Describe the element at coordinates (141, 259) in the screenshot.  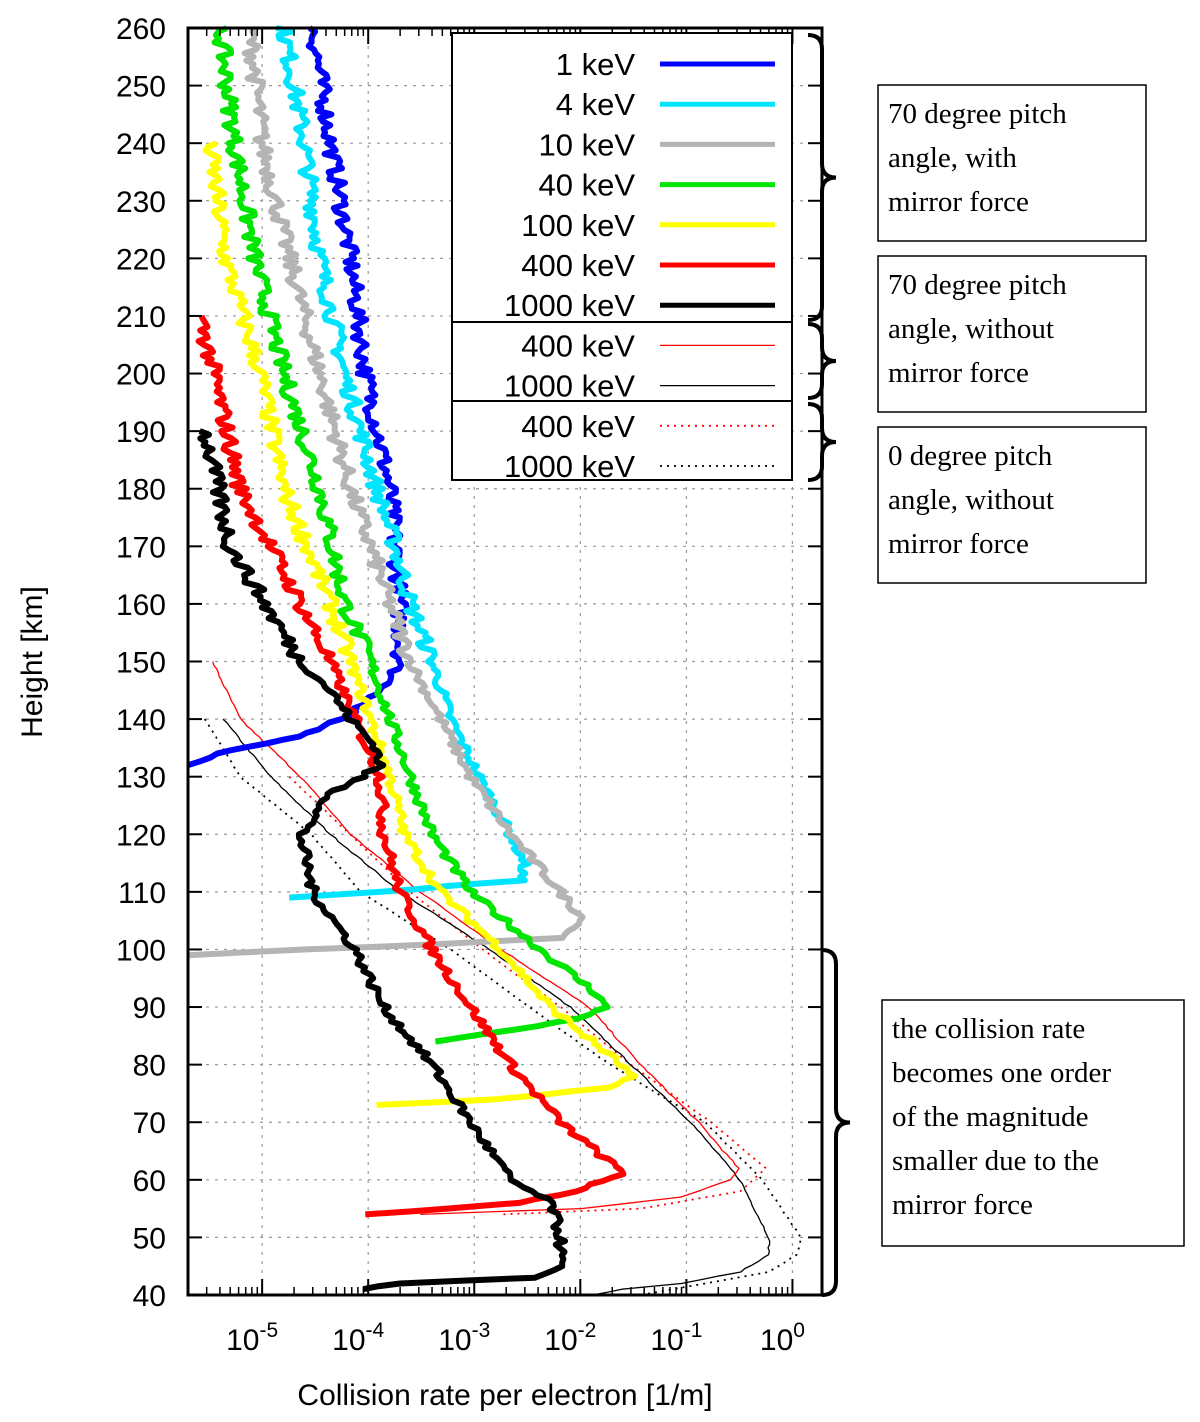
I see `y-tick-label: 220` at that location.